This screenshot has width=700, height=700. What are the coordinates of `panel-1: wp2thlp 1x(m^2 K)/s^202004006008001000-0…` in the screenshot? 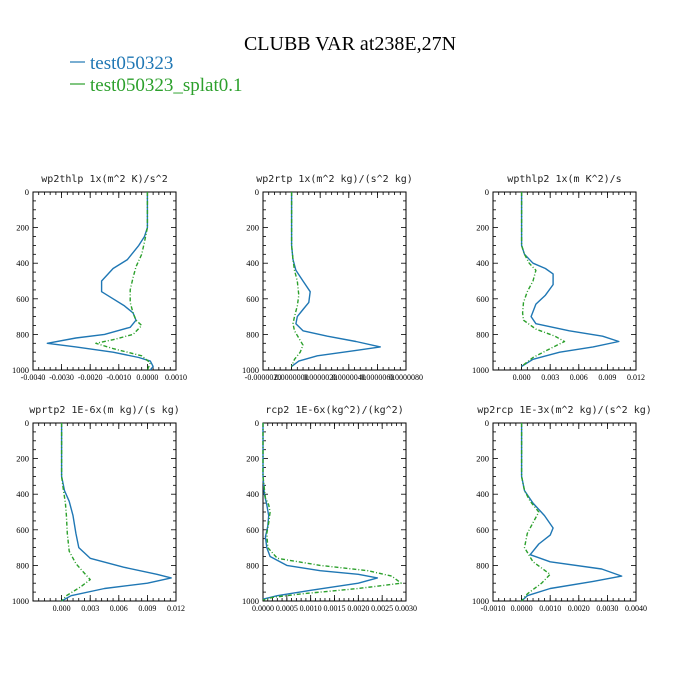 It's located at (99, 278).